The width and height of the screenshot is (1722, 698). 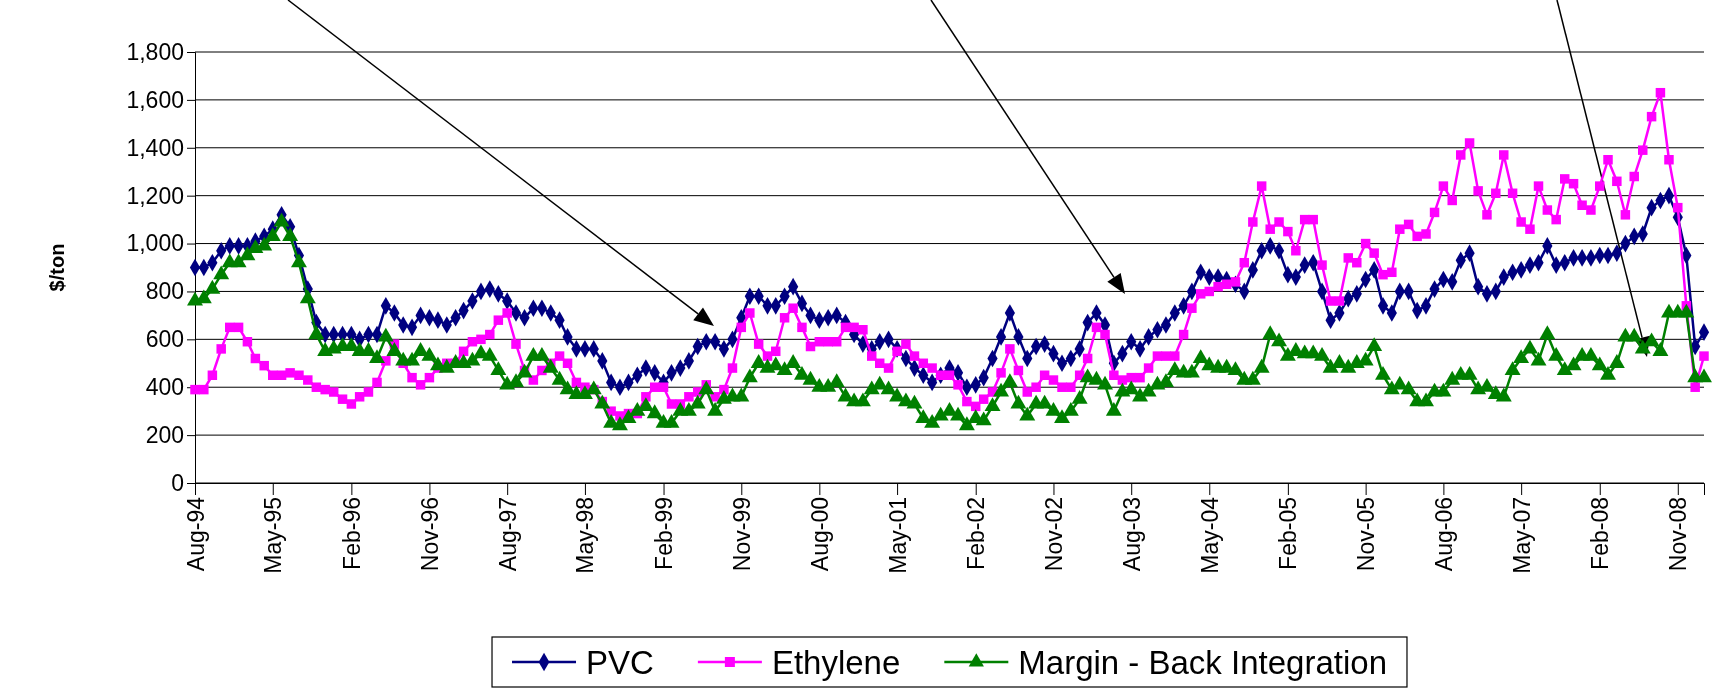 What do you see at coordinates (177, 482) in the screenshot?
I see `y-tick-label: 0` at bounding box center [177, 482].